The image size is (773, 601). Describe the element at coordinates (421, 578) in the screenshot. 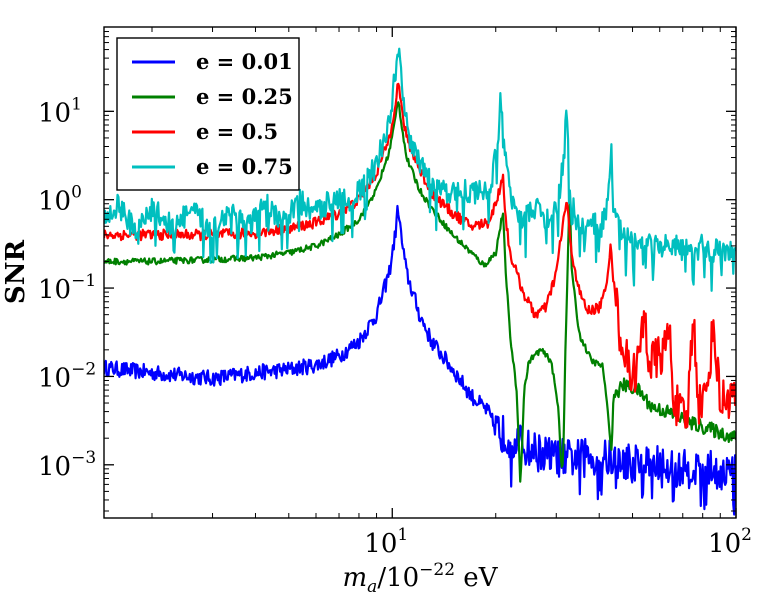

I see `x-axis-label: ma/10−22 eV` at that location.